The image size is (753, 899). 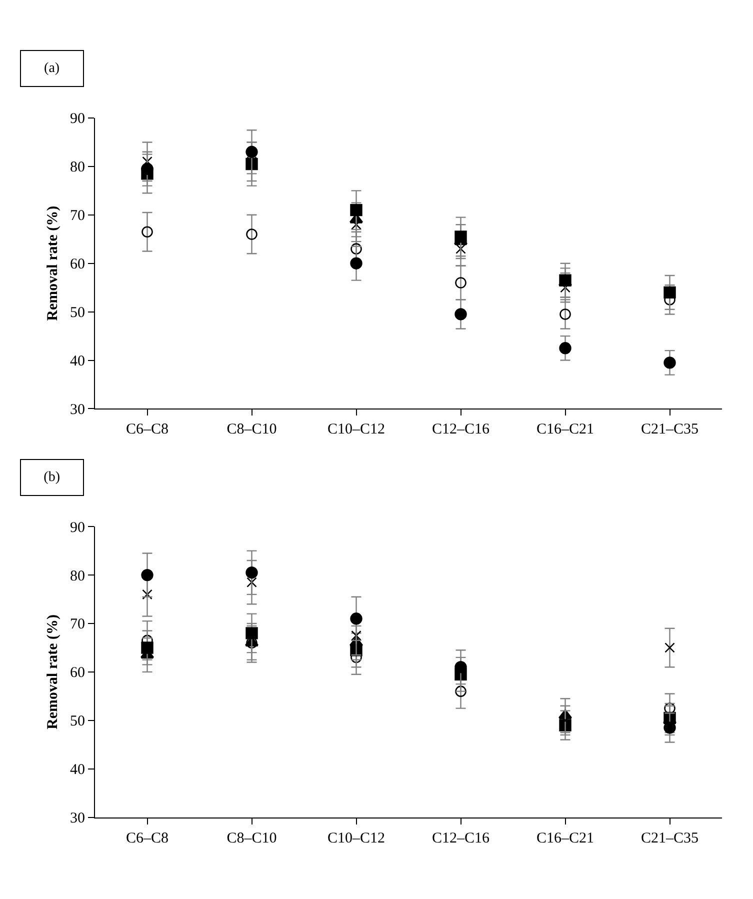 What do you see at coordinates (52, 477) in the screenshot?
I see `chart-title: (b)` at bounding box center [52, 477].